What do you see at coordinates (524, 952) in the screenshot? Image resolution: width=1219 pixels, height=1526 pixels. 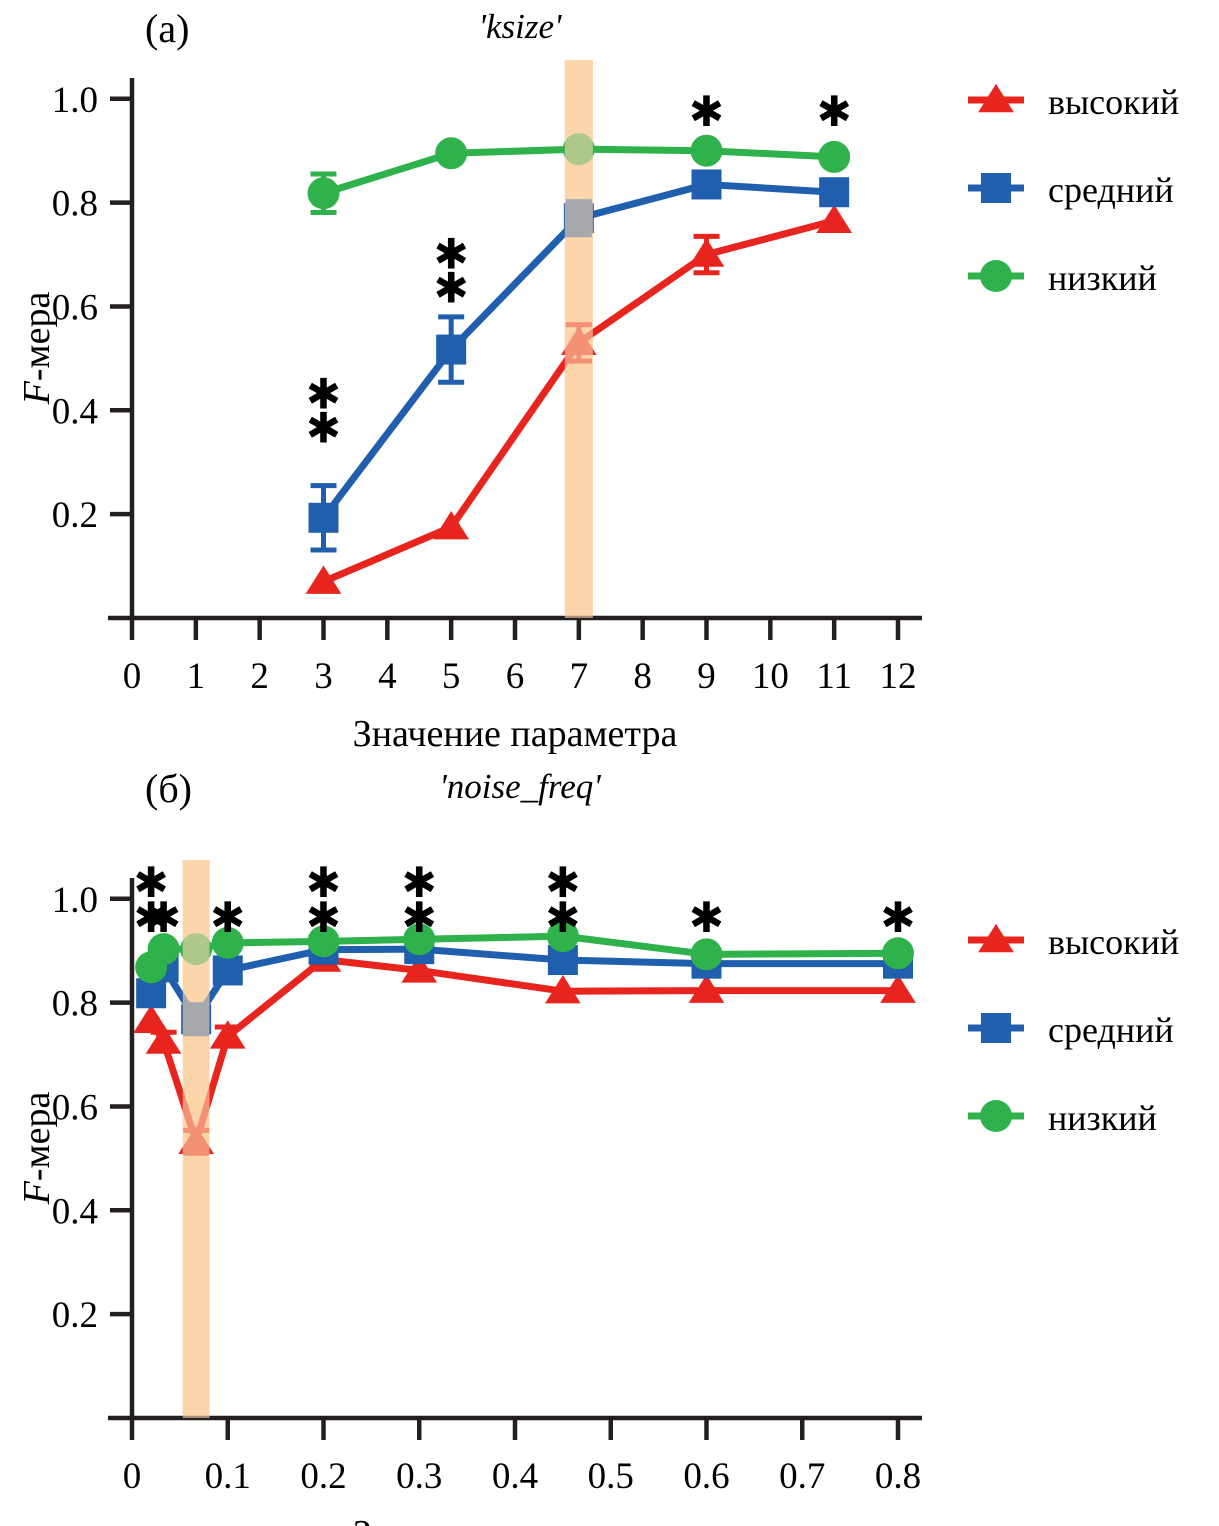 I see `series-low` at bounding box center [524, 952].